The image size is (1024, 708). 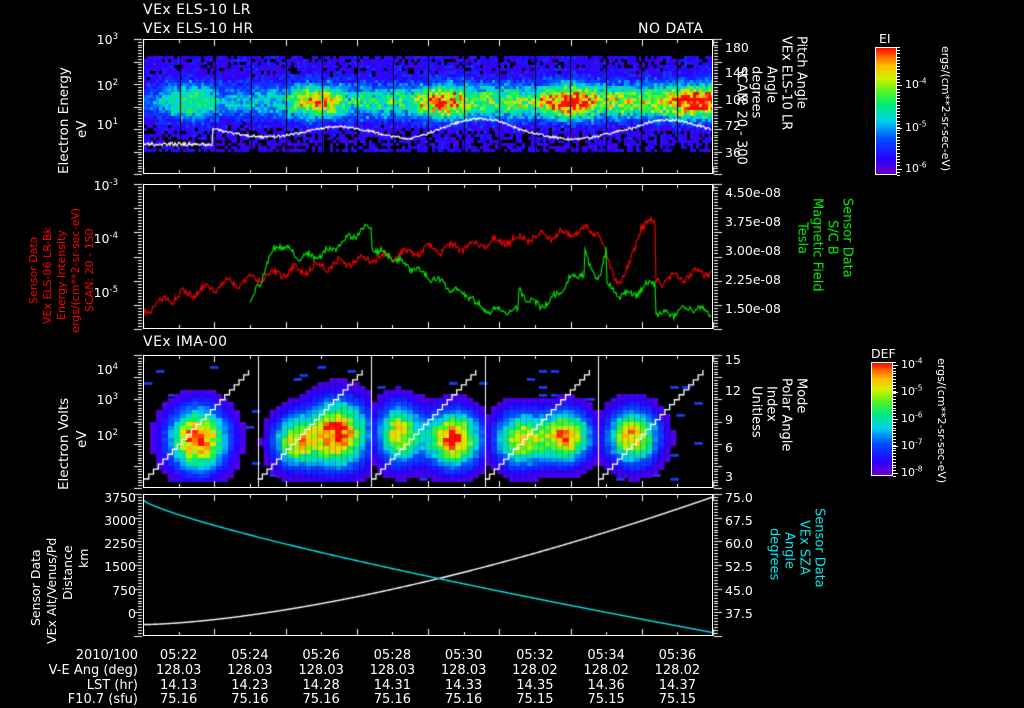 I want to click on colorbar-def, so click(x=882, y=419).